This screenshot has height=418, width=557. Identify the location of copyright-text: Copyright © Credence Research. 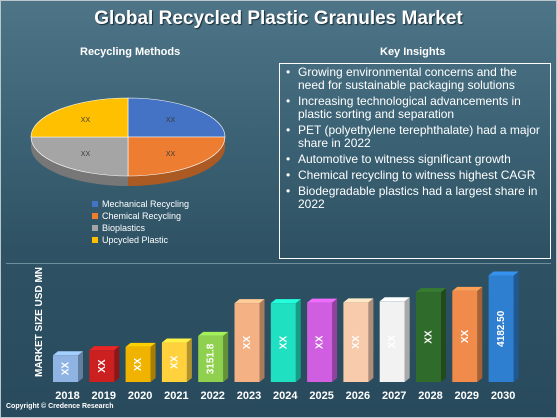
(60, 406).